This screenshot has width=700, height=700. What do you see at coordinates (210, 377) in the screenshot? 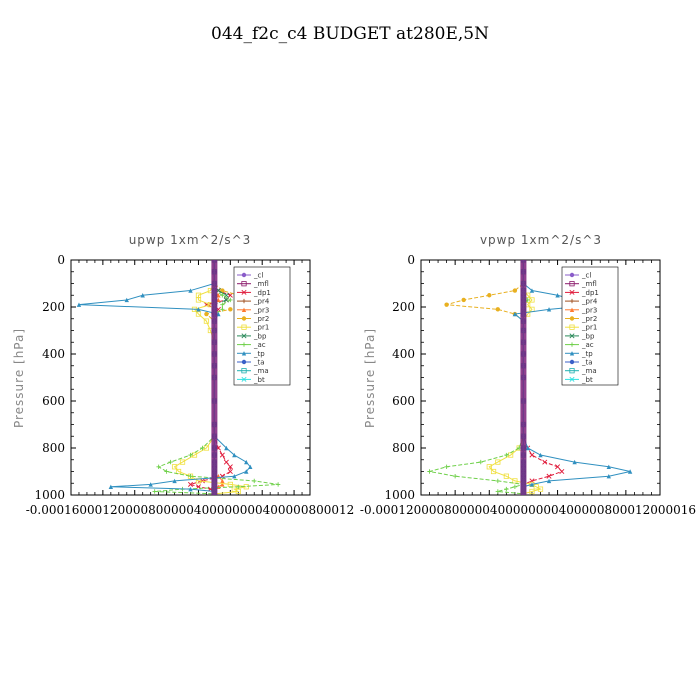
I see `series_dp1` at bounding box center [210, 377].